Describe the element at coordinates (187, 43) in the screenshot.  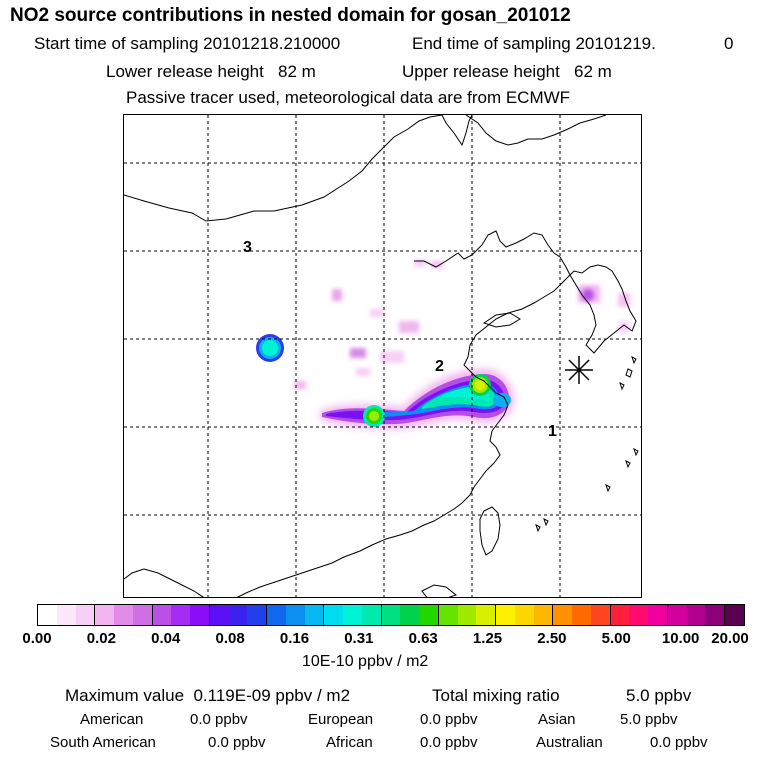
I see `start-time-label: Start time of sampling 20101218.210000` at that location.